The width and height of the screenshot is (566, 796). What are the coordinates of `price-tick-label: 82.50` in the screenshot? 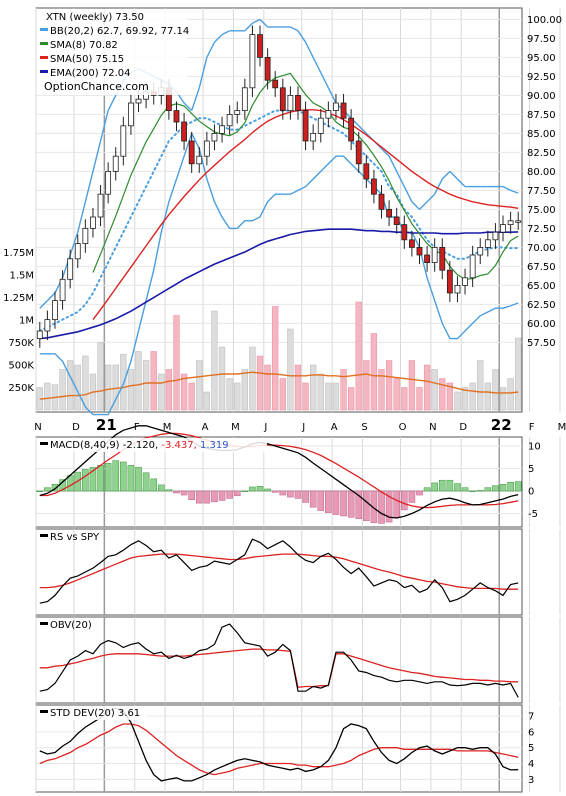 It's located at (541, 153).